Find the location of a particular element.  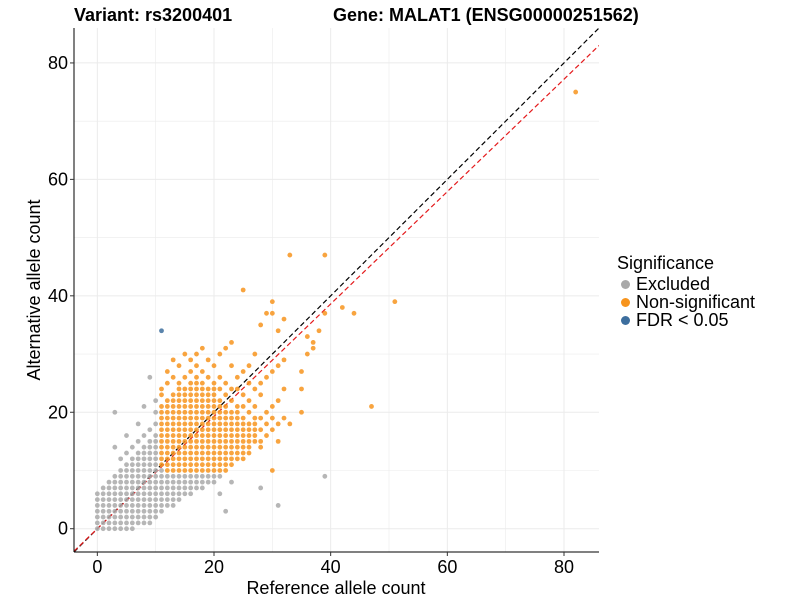

x-tick-label: 80 is located at coordinates (564, 567).